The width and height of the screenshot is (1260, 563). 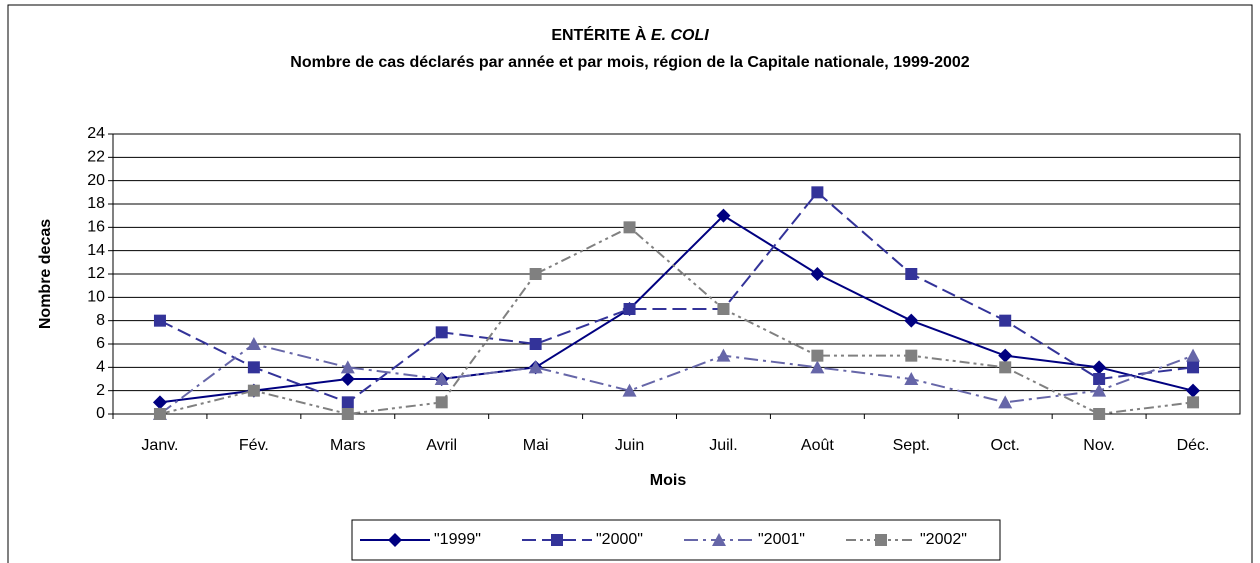 What do you see at coordinates (676, 378) in the screenshot?
I see `series-line` at bounding box center [676, 378].